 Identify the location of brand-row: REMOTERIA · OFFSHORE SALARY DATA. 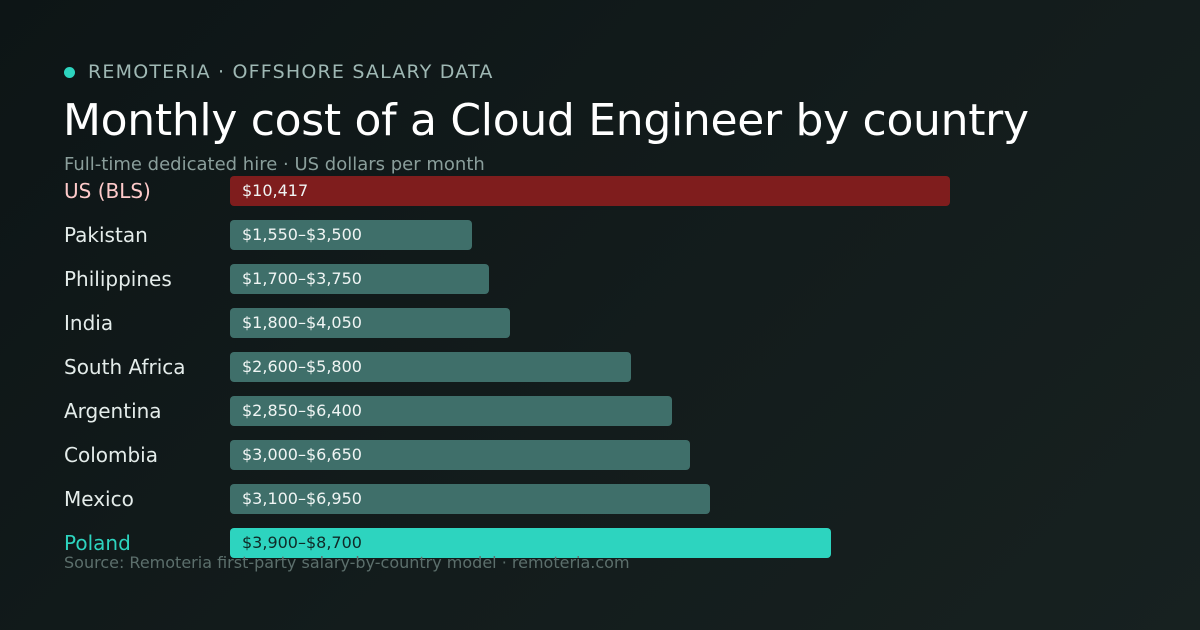
(279, 72).